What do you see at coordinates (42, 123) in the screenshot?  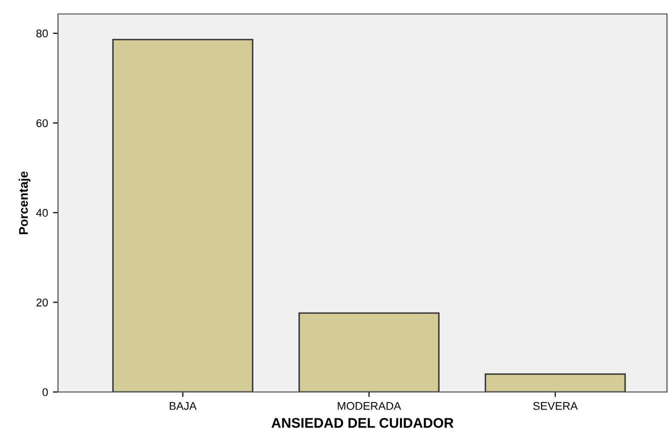 I see `y-tick-label: 60` at bounding box center [42, 123].